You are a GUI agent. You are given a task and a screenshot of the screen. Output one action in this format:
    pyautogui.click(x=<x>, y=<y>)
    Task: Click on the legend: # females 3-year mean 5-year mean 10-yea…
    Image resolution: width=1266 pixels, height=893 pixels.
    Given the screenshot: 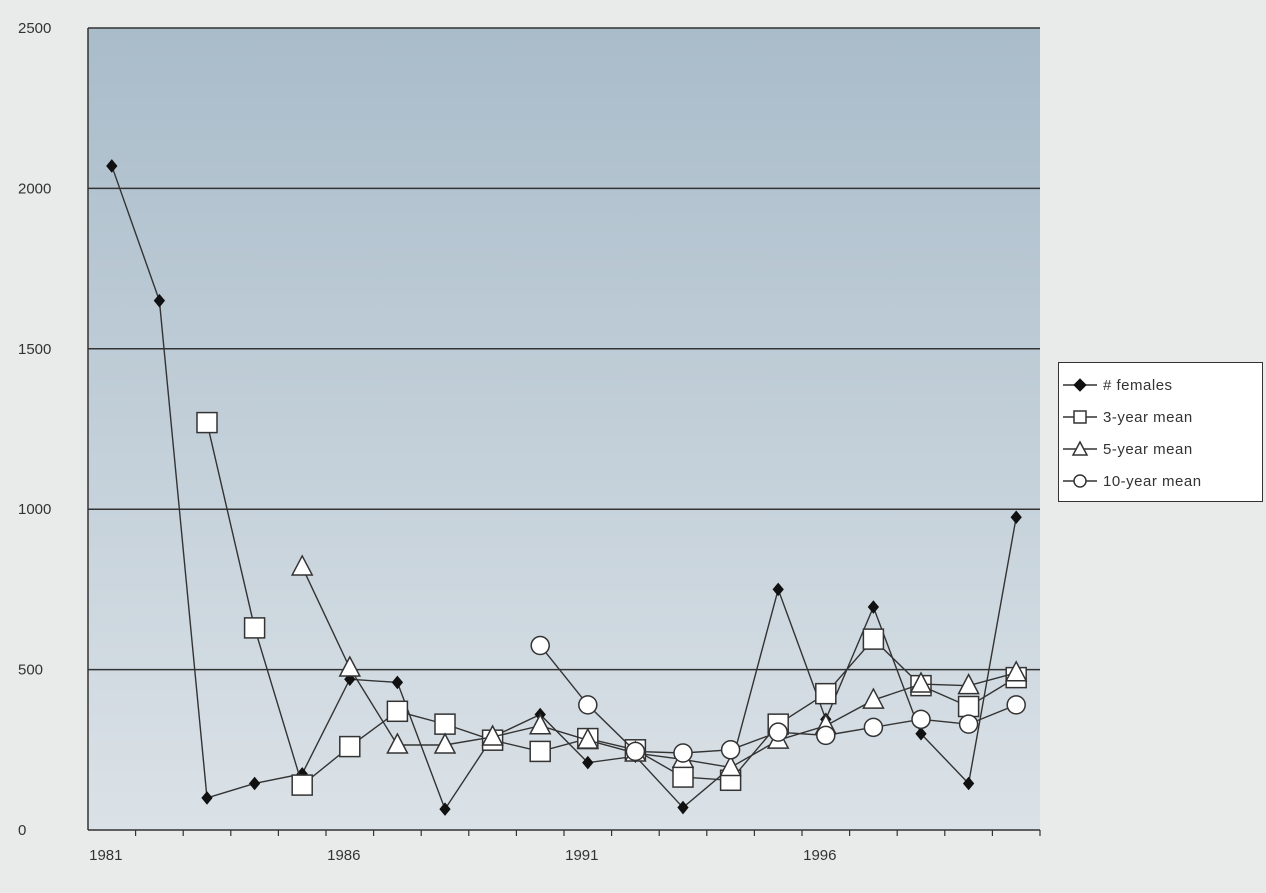 What is the action you would take?
    pyautogui.click(x=1160, y=432)
    